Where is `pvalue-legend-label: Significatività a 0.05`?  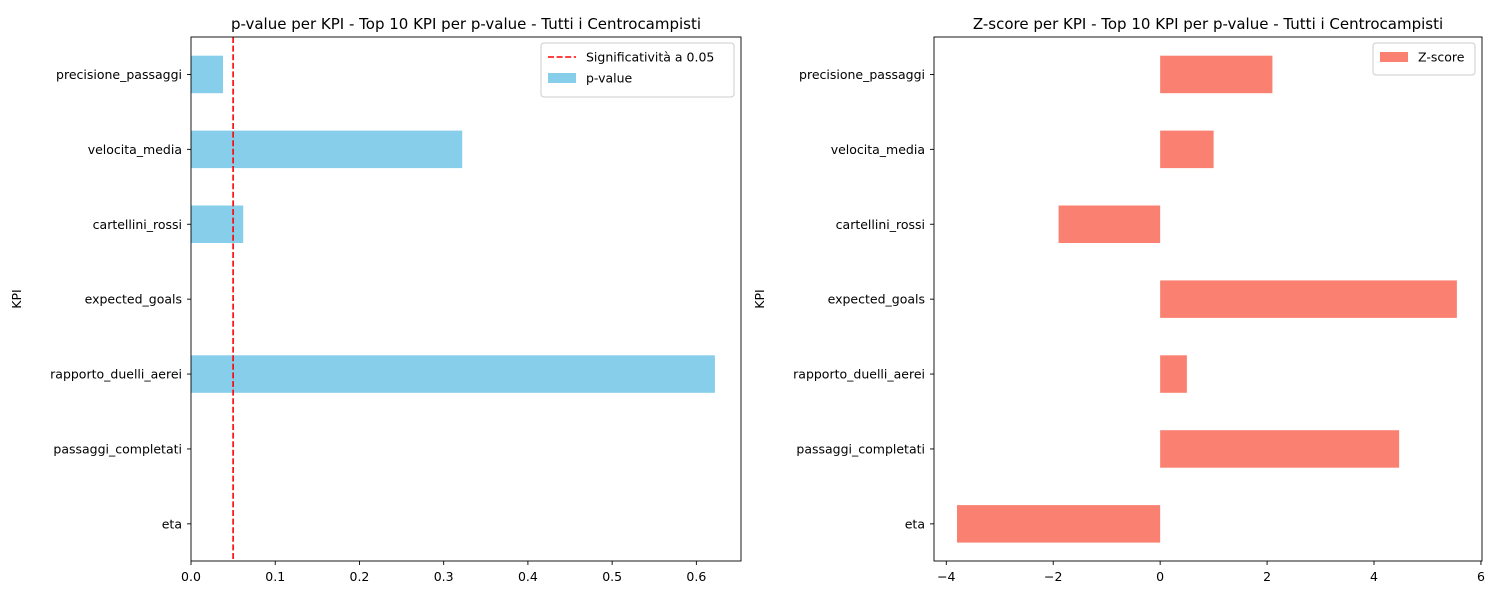 pvalue-legend-label: Significatività a 0.05 is located at coordinates (650, 57).